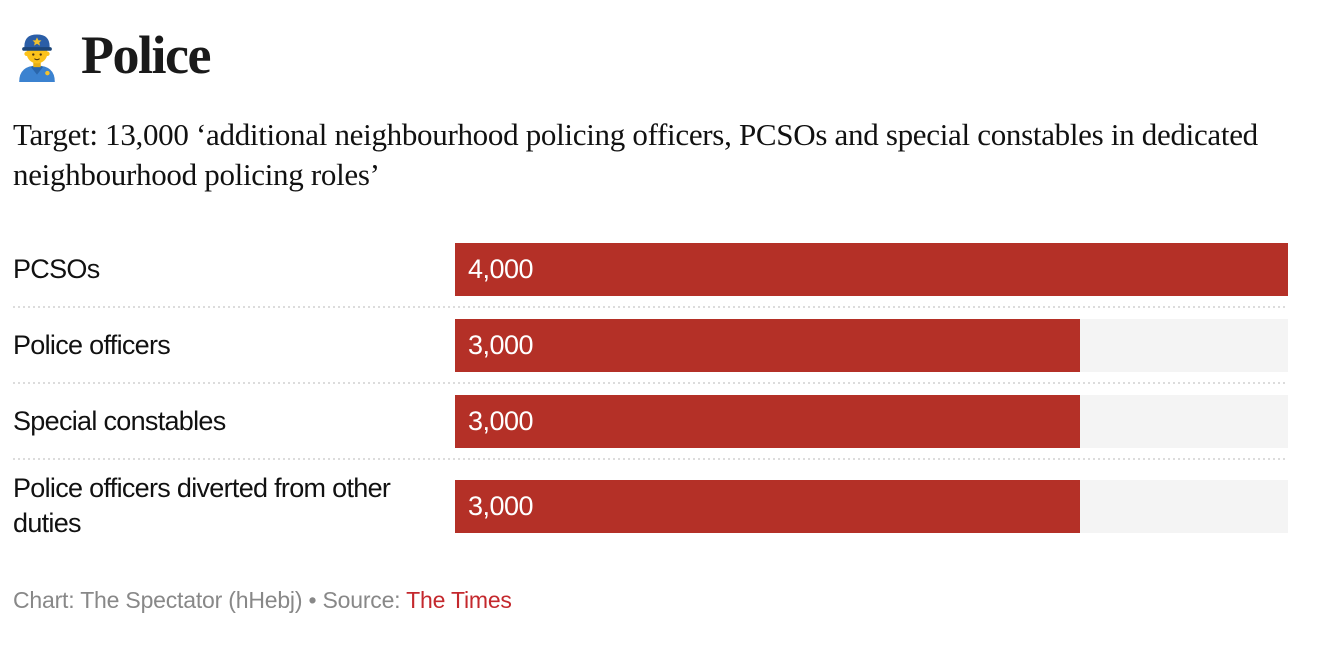 This screenshot has width=1330, height=658. I want to click on chart-row: PCSOs 4,000, so click(650, 269).